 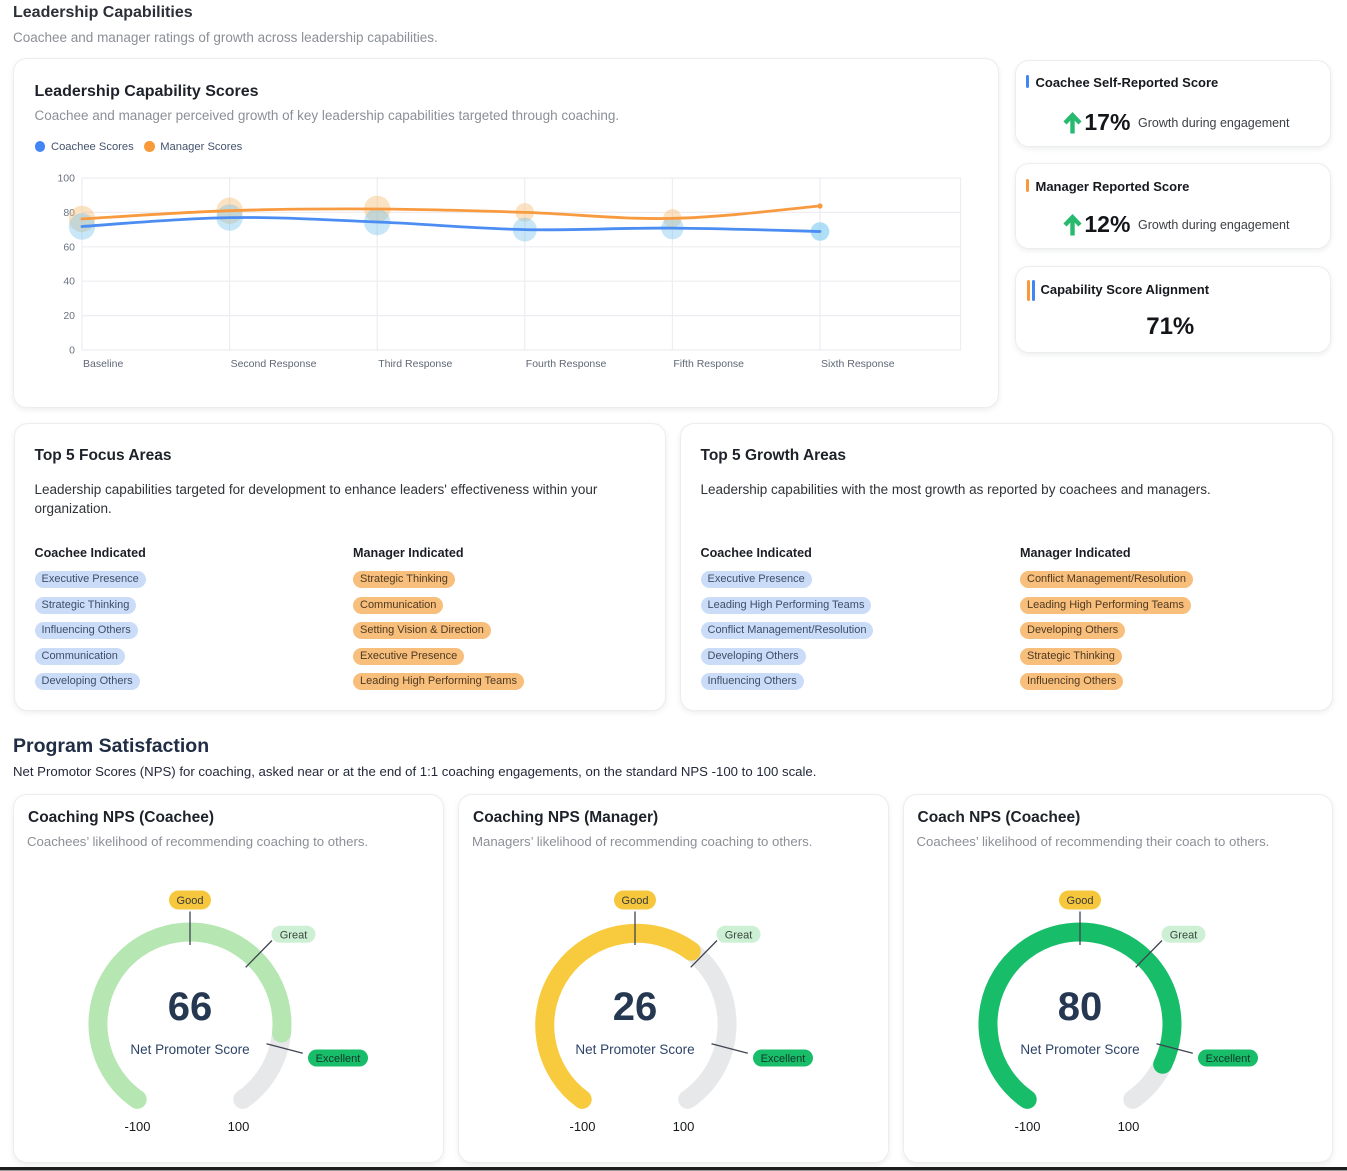 What do you see at coordinates (69, 316) in the screenshot?
I see `svg-text: 20` at bounding box center [69, 316].